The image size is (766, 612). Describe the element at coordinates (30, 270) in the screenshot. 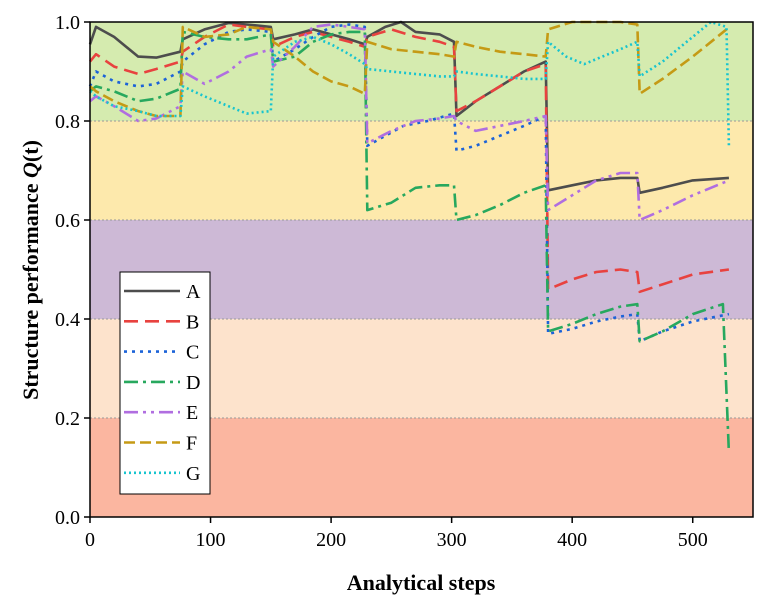

I see `y-axis-title: Structure performance Q(t)` at that location.